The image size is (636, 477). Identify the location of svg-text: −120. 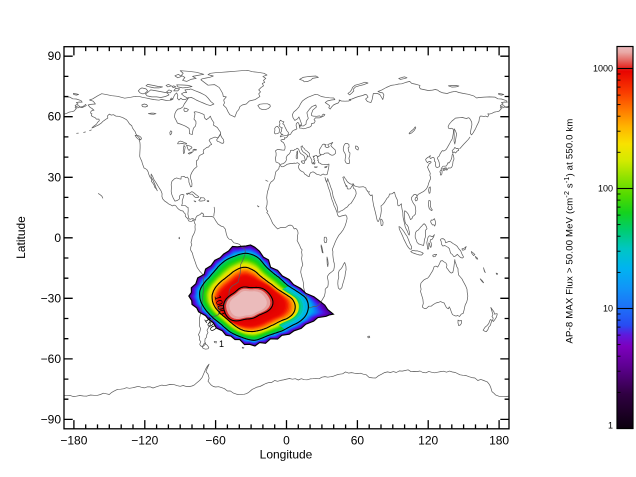
(144, 441).